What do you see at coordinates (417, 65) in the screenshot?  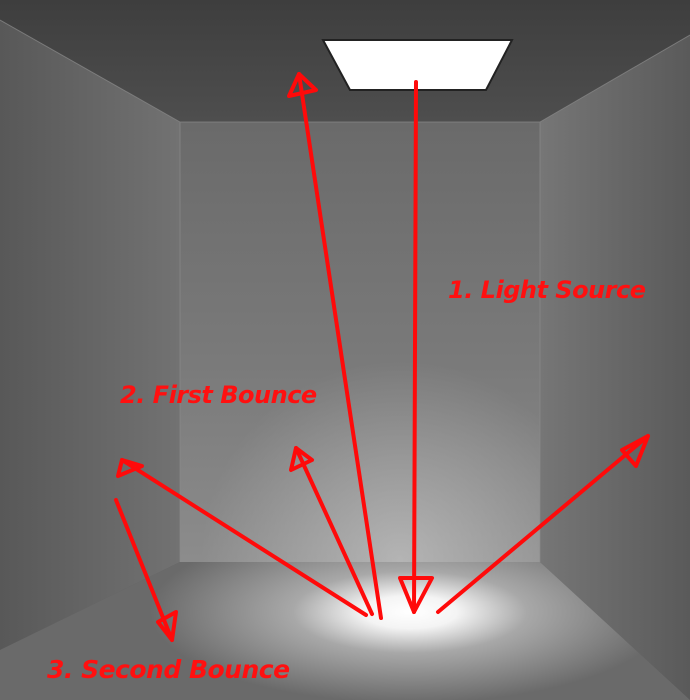 I see `ceiling-light-panel` at bounding box center [417, 65].